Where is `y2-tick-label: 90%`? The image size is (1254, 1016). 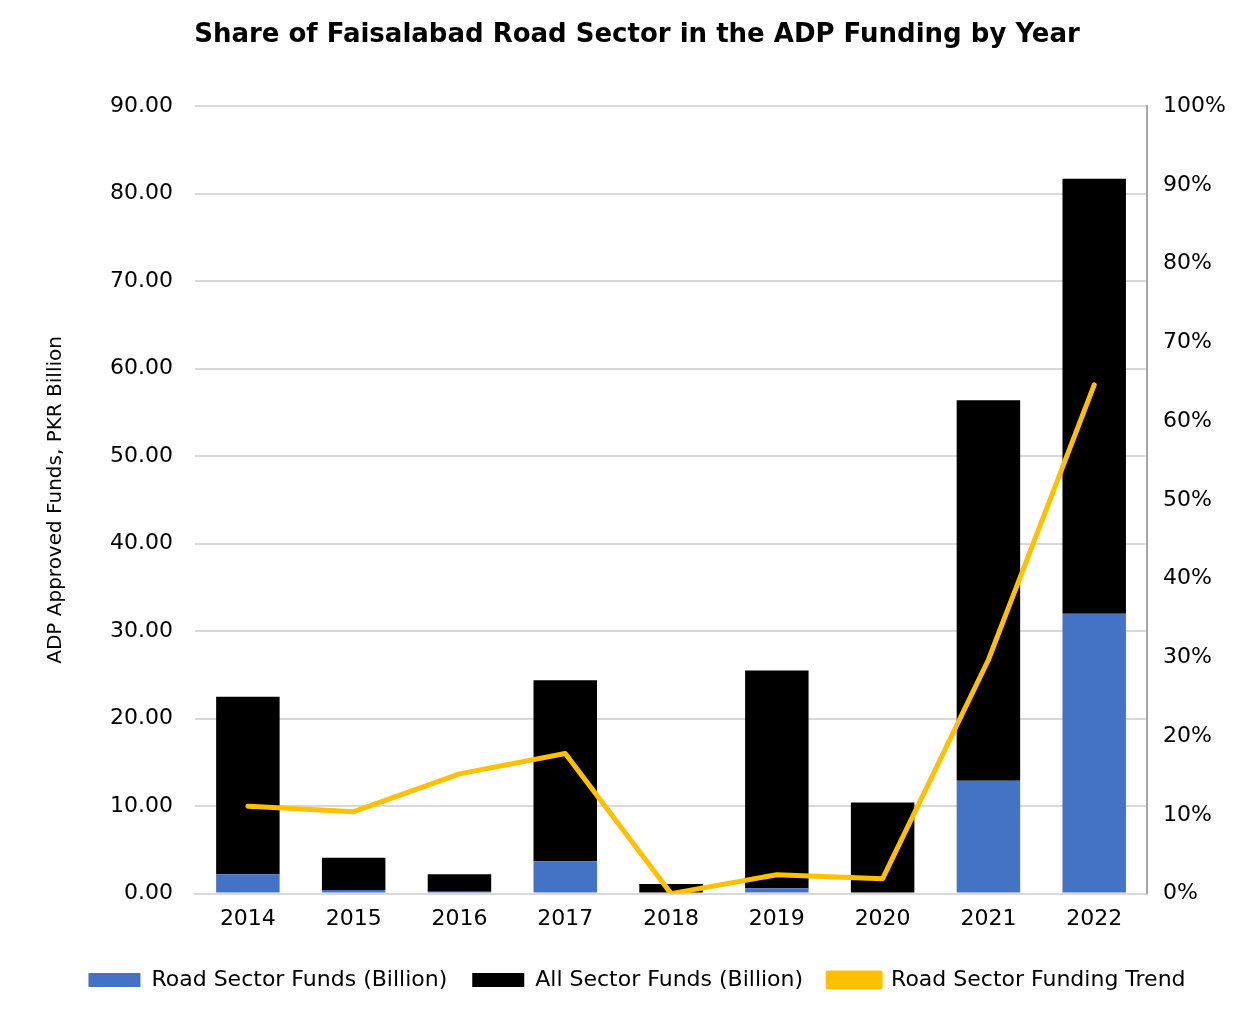
y2-tick-label: 90% is located at coordinates (1188, 183).